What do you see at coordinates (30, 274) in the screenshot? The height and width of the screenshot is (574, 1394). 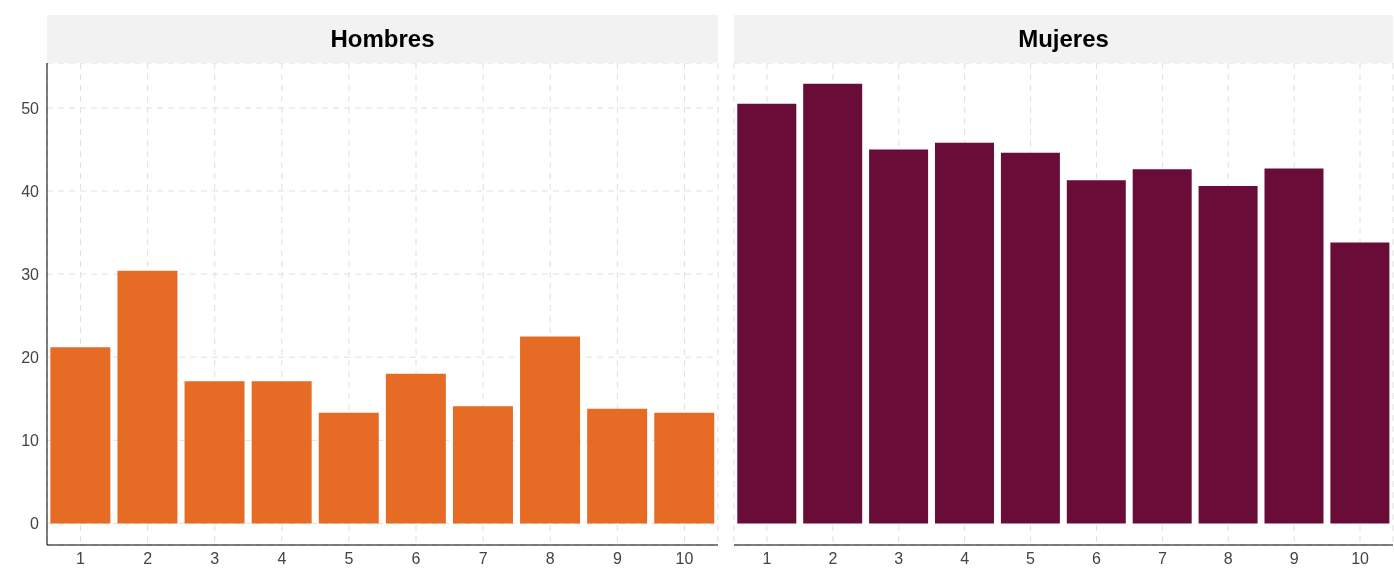 I see `y-tick-label: 30` at bounding box center [30, 274].